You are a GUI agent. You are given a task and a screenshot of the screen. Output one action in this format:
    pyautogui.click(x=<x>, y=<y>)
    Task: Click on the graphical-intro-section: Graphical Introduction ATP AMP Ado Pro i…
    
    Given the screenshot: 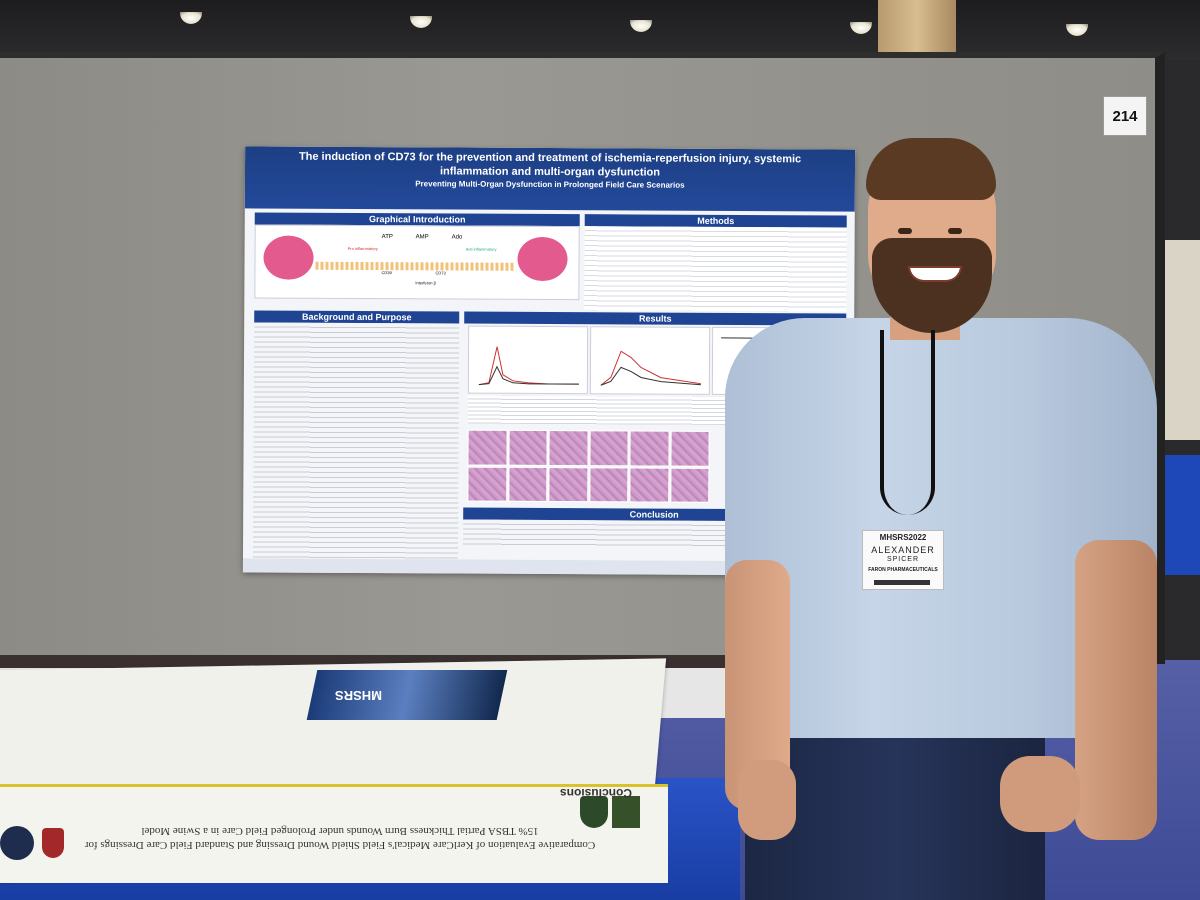 What is the action you would take?
    pyautogui.click(x=417, y=266)
    